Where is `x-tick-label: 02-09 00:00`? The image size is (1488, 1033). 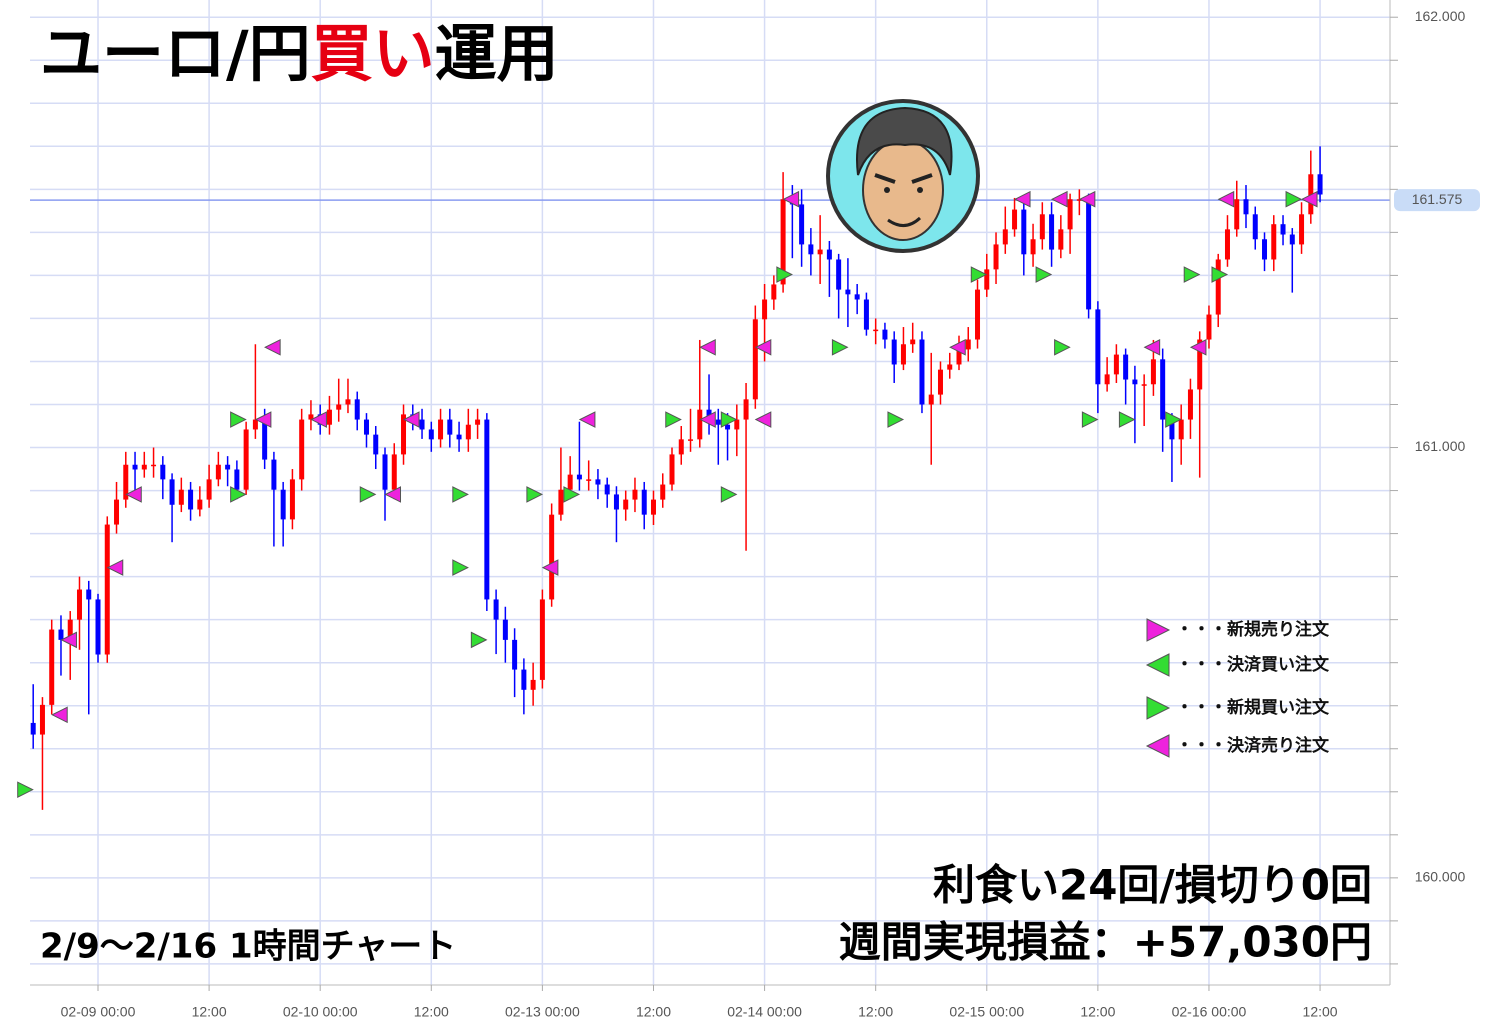
x-tick-label: 02-09 00:00 is located at coordinates (98, 1012).